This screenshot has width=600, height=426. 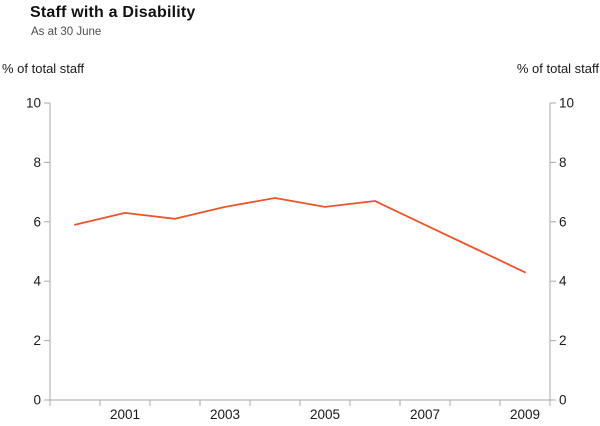 What do you see at coordinates (37, 400) in the screenshot?
I see `y-tick-label-left: 0` at bounding box center [37, 400].